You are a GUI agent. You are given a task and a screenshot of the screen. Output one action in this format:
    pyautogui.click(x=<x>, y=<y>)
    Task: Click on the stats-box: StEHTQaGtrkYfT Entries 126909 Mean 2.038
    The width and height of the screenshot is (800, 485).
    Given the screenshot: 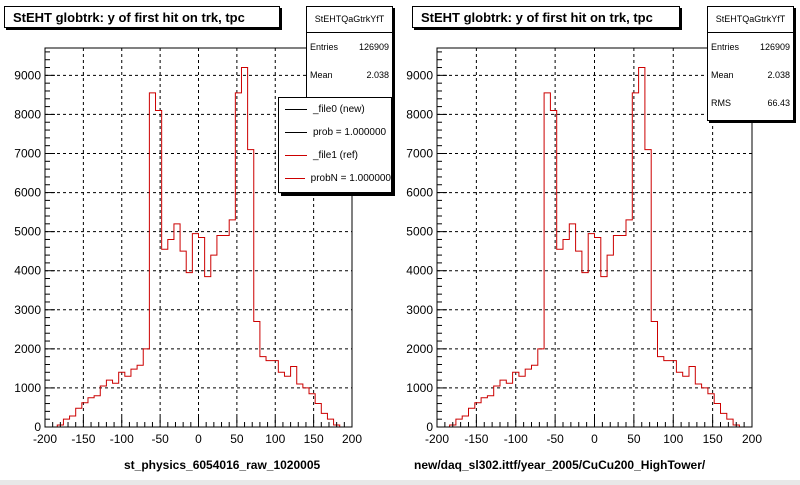 What is the action you would take?
    pyautogui.click(x=349, y=52)
    